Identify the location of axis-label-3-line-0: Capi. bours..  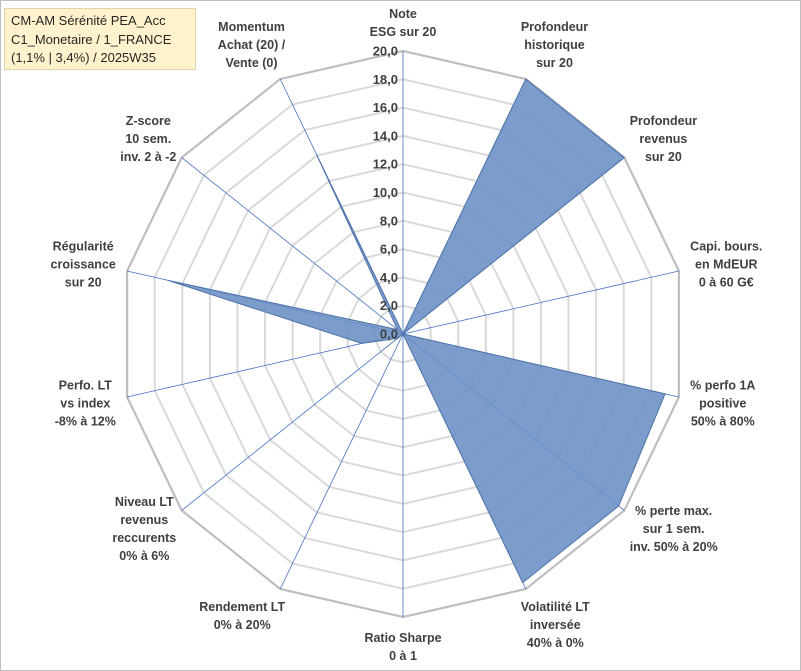
(726, 246).